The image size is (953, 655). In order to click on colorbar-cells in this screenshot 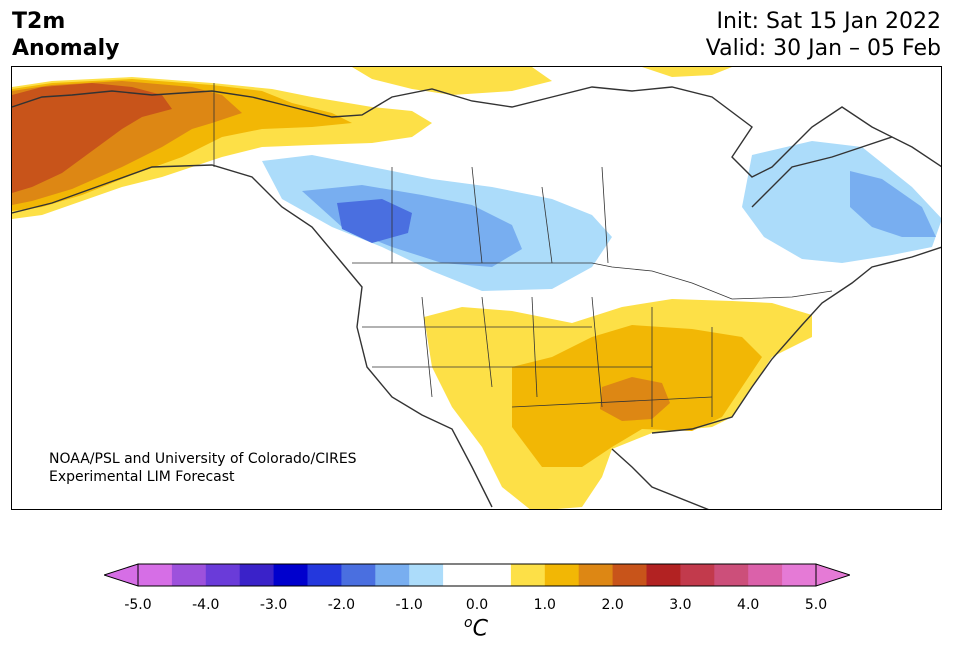, I will do `click(477, 575)`.